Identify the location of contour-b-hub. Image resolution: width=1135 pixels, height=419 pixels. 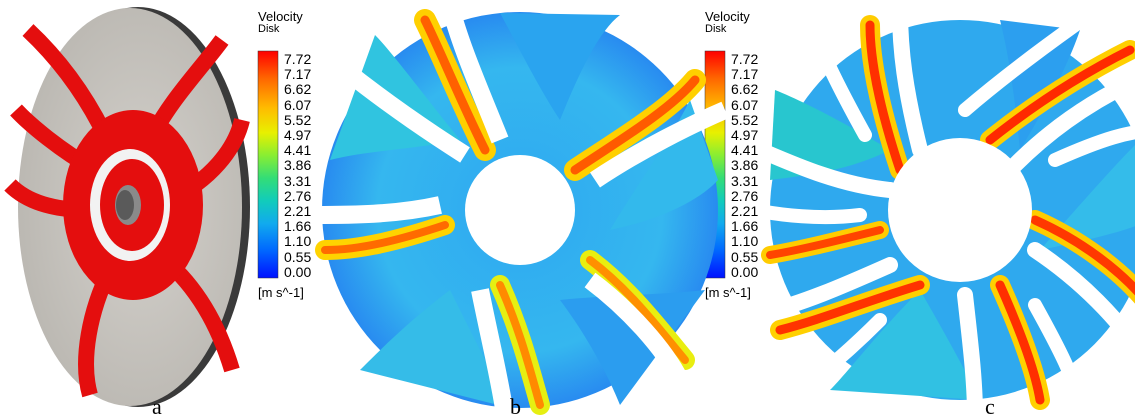
(520, 210).